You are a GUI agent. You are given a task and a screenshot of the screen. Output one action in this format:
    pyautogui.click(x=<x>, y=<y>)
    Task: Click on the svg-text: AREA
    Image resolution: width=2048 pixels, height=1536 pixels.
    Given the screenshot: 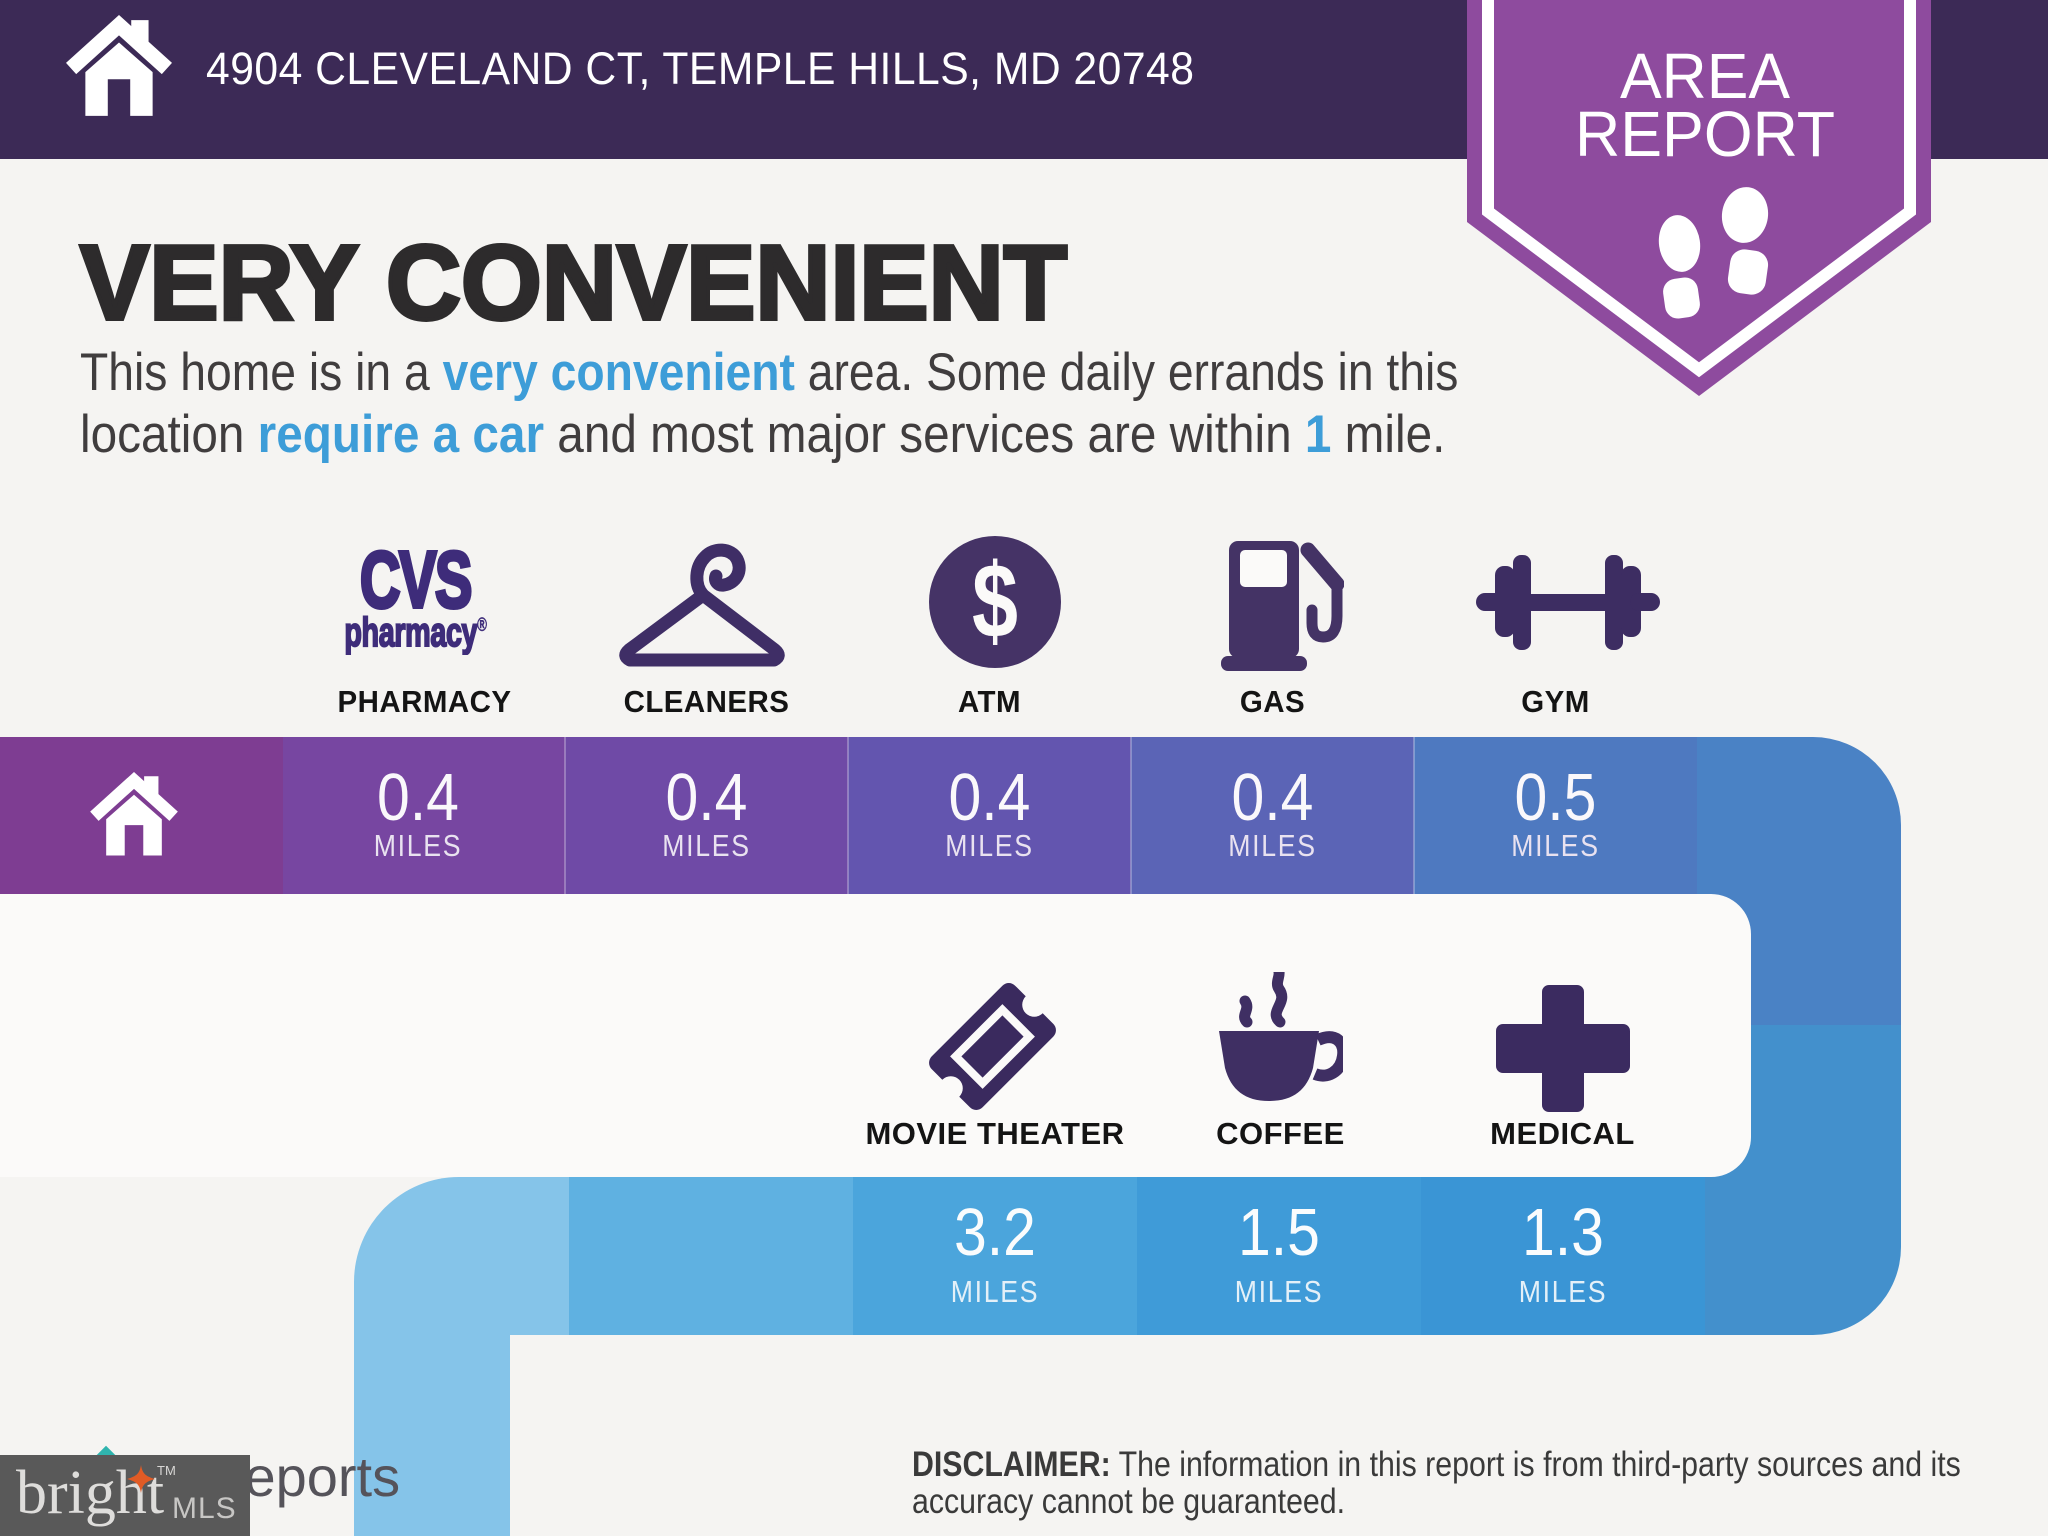 What is the action you would take?
    pyautogui.click(x=1705, y=76)
    